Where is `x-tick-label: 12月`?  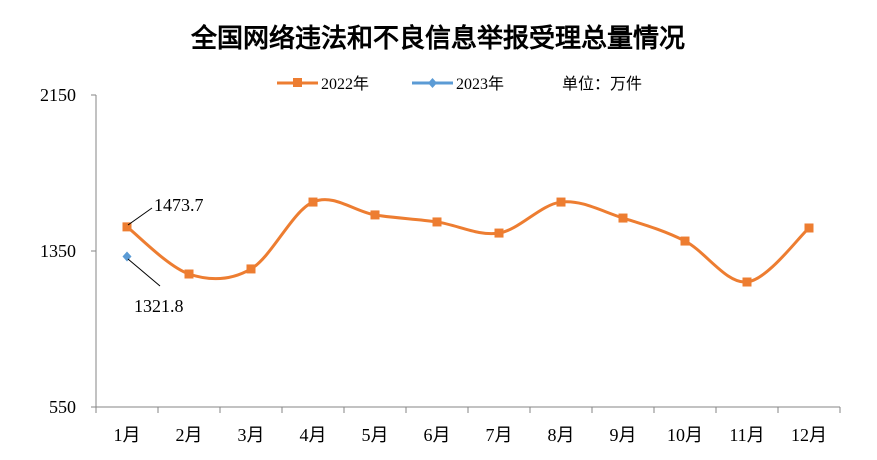 x-tick-label: 12月 is located at coordinates (809, 435).